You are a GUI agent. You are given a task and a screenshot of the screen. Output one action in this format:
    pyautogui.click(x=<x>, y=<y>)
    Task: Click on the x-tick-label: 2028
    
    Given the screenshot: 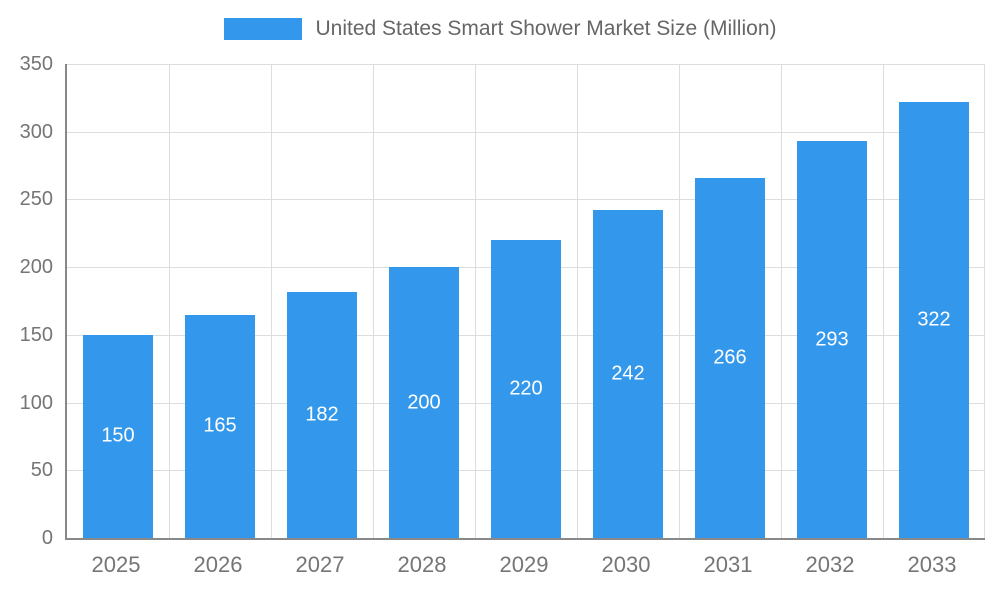 What is the action you would take?
    pyautogui.click(x=422, y=564)
    